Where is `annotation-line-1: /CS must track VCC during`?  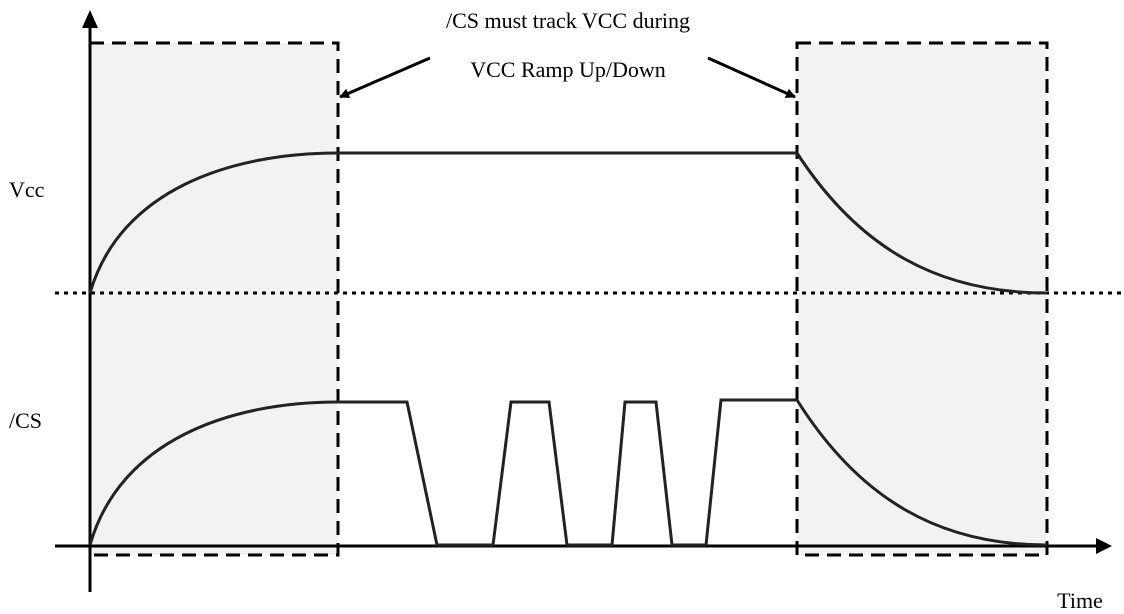
annotation-line-1: /CS must track VCC during is located at coordinates (568, 20).